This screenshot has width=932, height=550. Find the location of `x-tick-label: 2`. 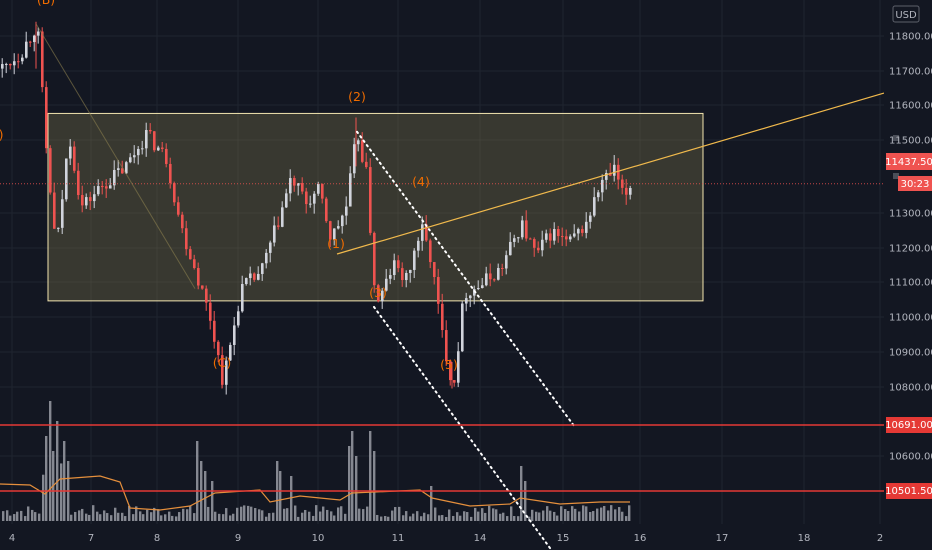

x-tick-label: 2 is located at coordinates (880, 538).